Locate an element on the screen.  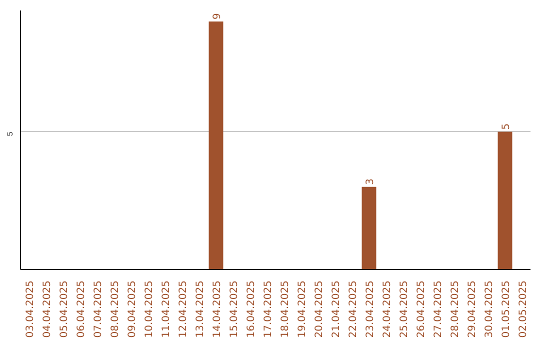
x-tick-label: 06.04.2025 is located at coordinates (81, 309).